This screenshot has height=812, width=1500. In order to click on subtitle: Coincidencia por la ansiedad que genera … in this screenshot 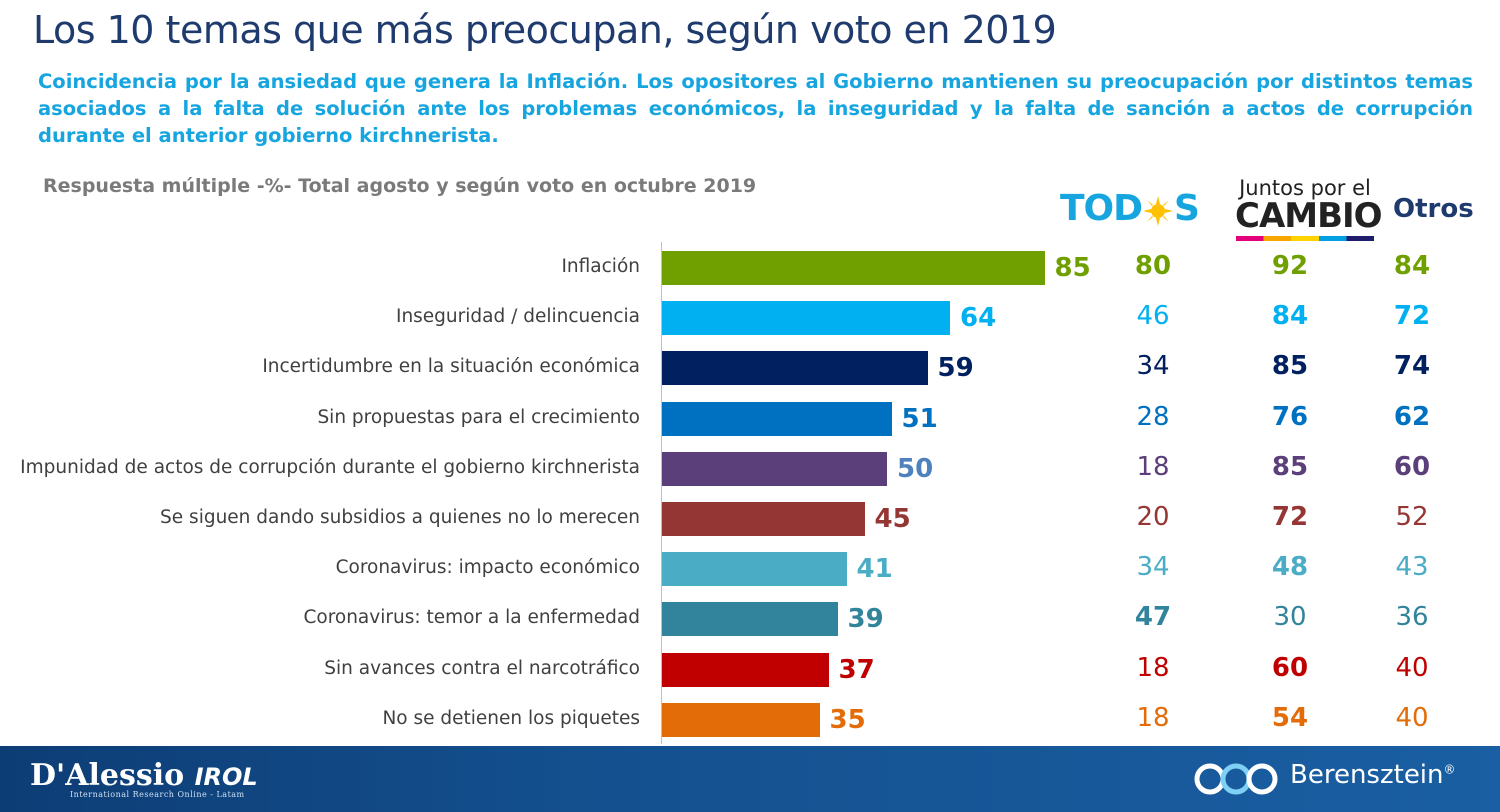, I will do `click(755, 108)`.